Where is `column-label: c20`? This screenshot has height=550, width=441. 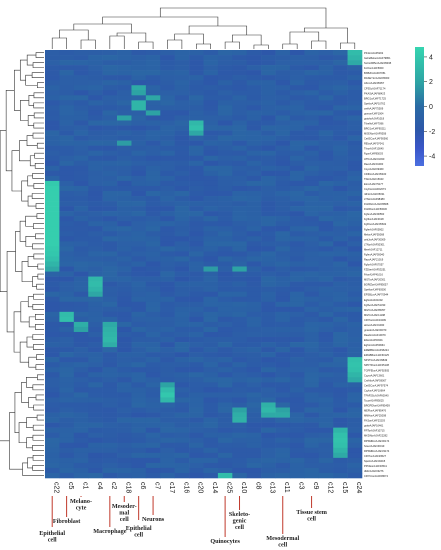 column-label: c20 is located at coordinates (200, 487).